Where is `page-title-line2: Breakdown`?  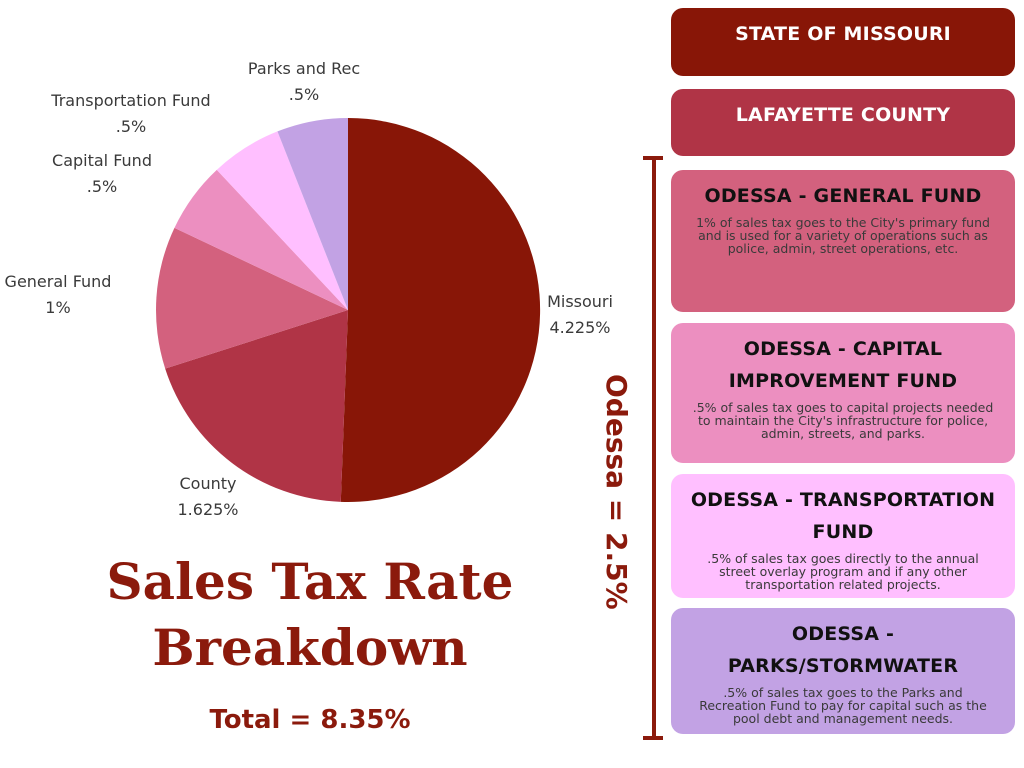
page-title-line2: Breakdown is located at coordinates (310, 647).